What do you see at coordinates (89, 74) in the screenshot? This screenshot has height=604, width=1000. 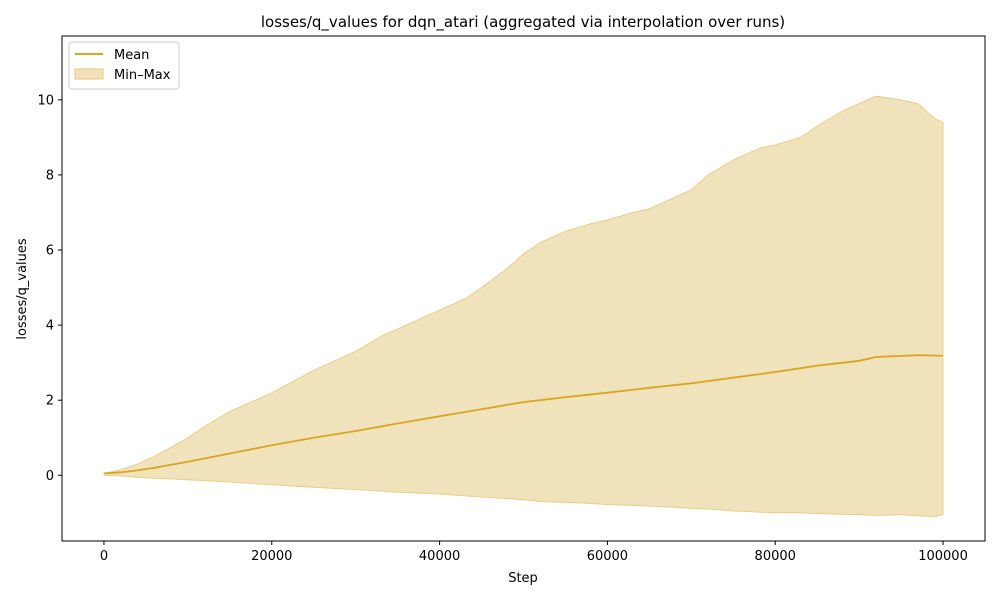 I see `legend-band-swatch` at bounding box center [89, 74].